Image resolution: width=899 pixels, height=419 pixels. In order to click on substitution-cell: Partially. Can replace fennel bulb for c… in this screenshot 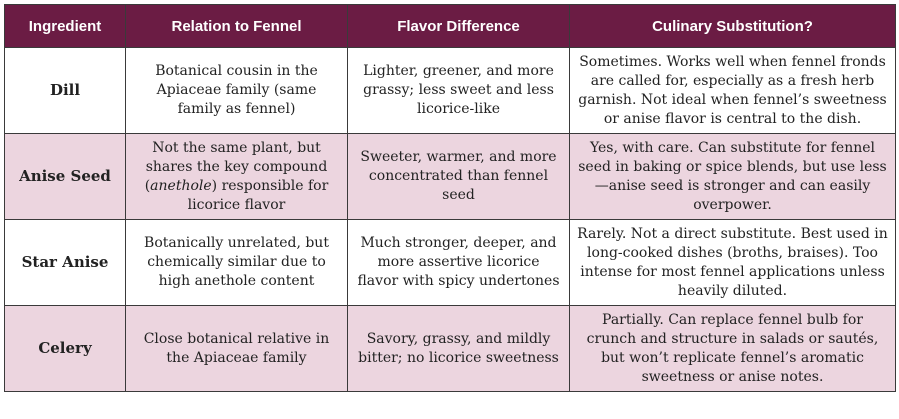, I will do `click(732, 348)`.